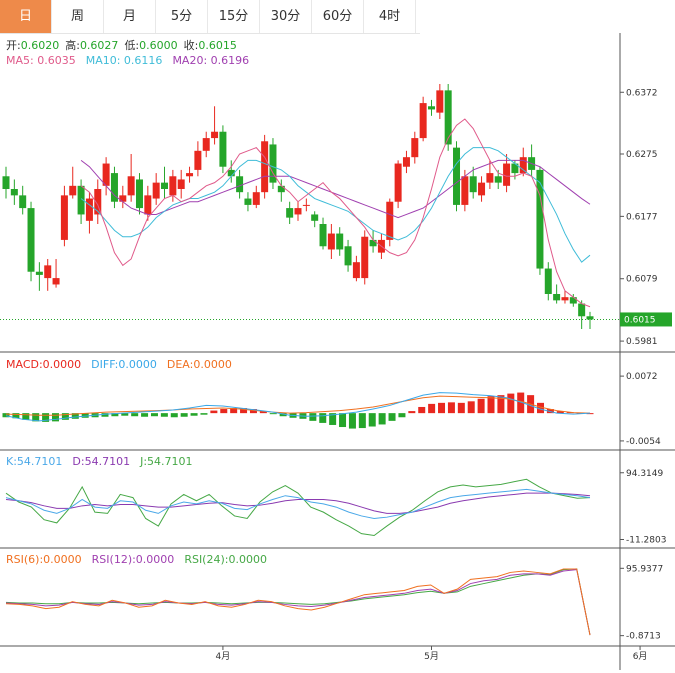  Describe the element at coordinates (390, 16) in the screenshot. I see `tab-4hour: 4时` at that location.